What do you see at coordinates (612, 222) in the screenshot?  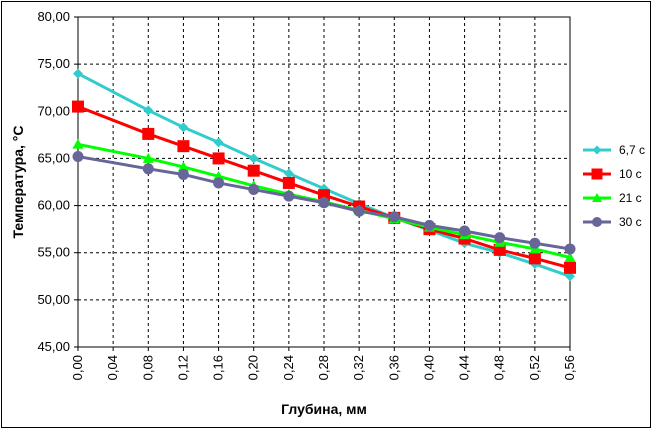 I see `legend-item: 30 с` at bounding box center [612, 222].